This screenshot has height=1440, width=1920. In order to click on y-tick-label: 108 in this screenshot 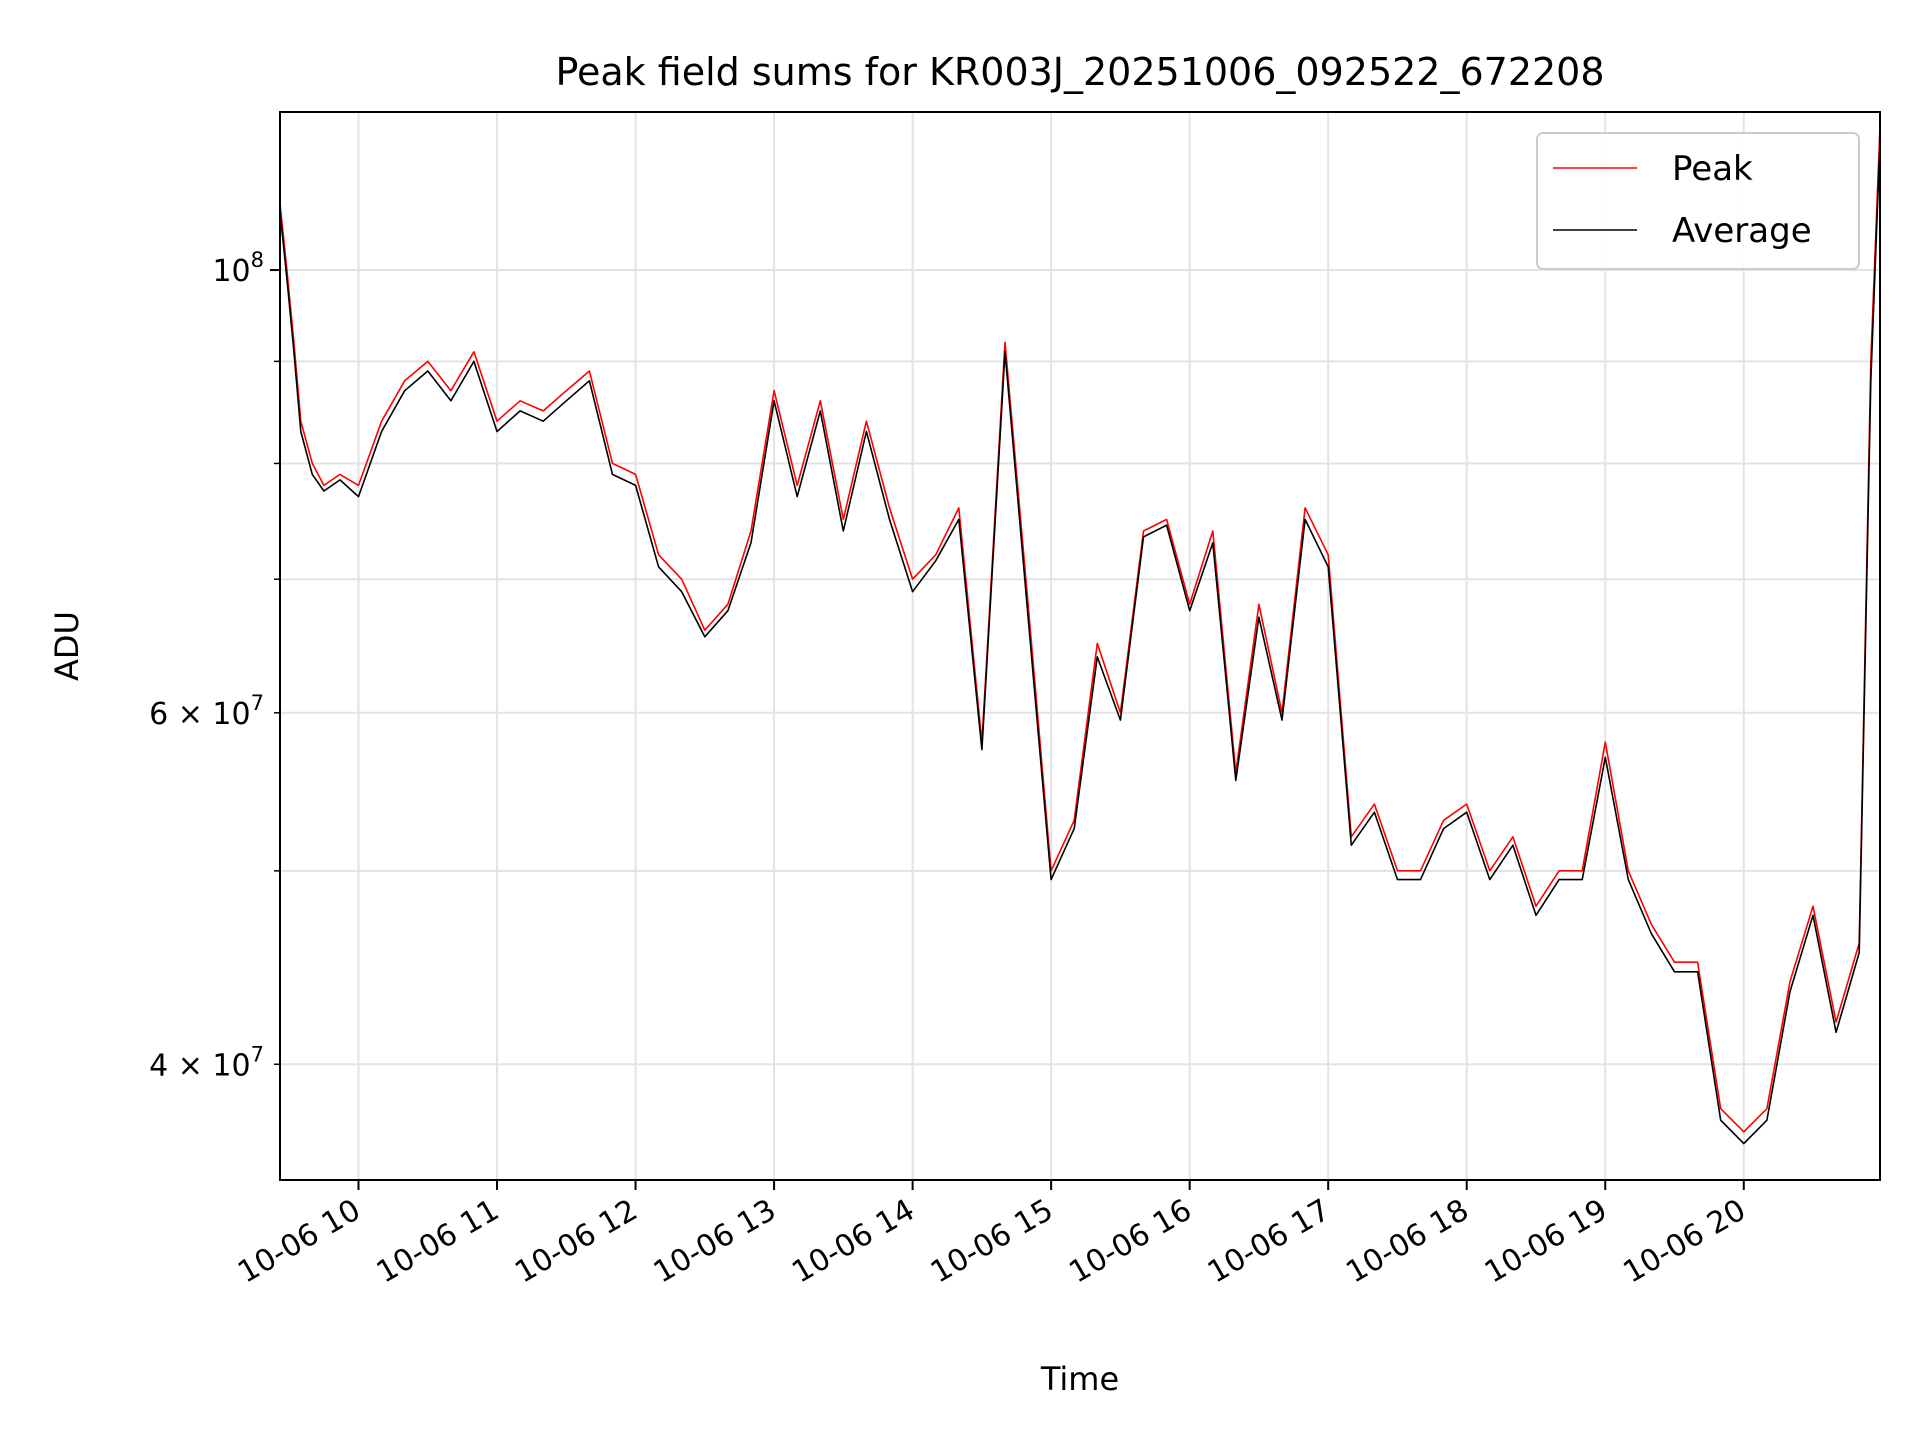, I will do `click(238, 268)`.